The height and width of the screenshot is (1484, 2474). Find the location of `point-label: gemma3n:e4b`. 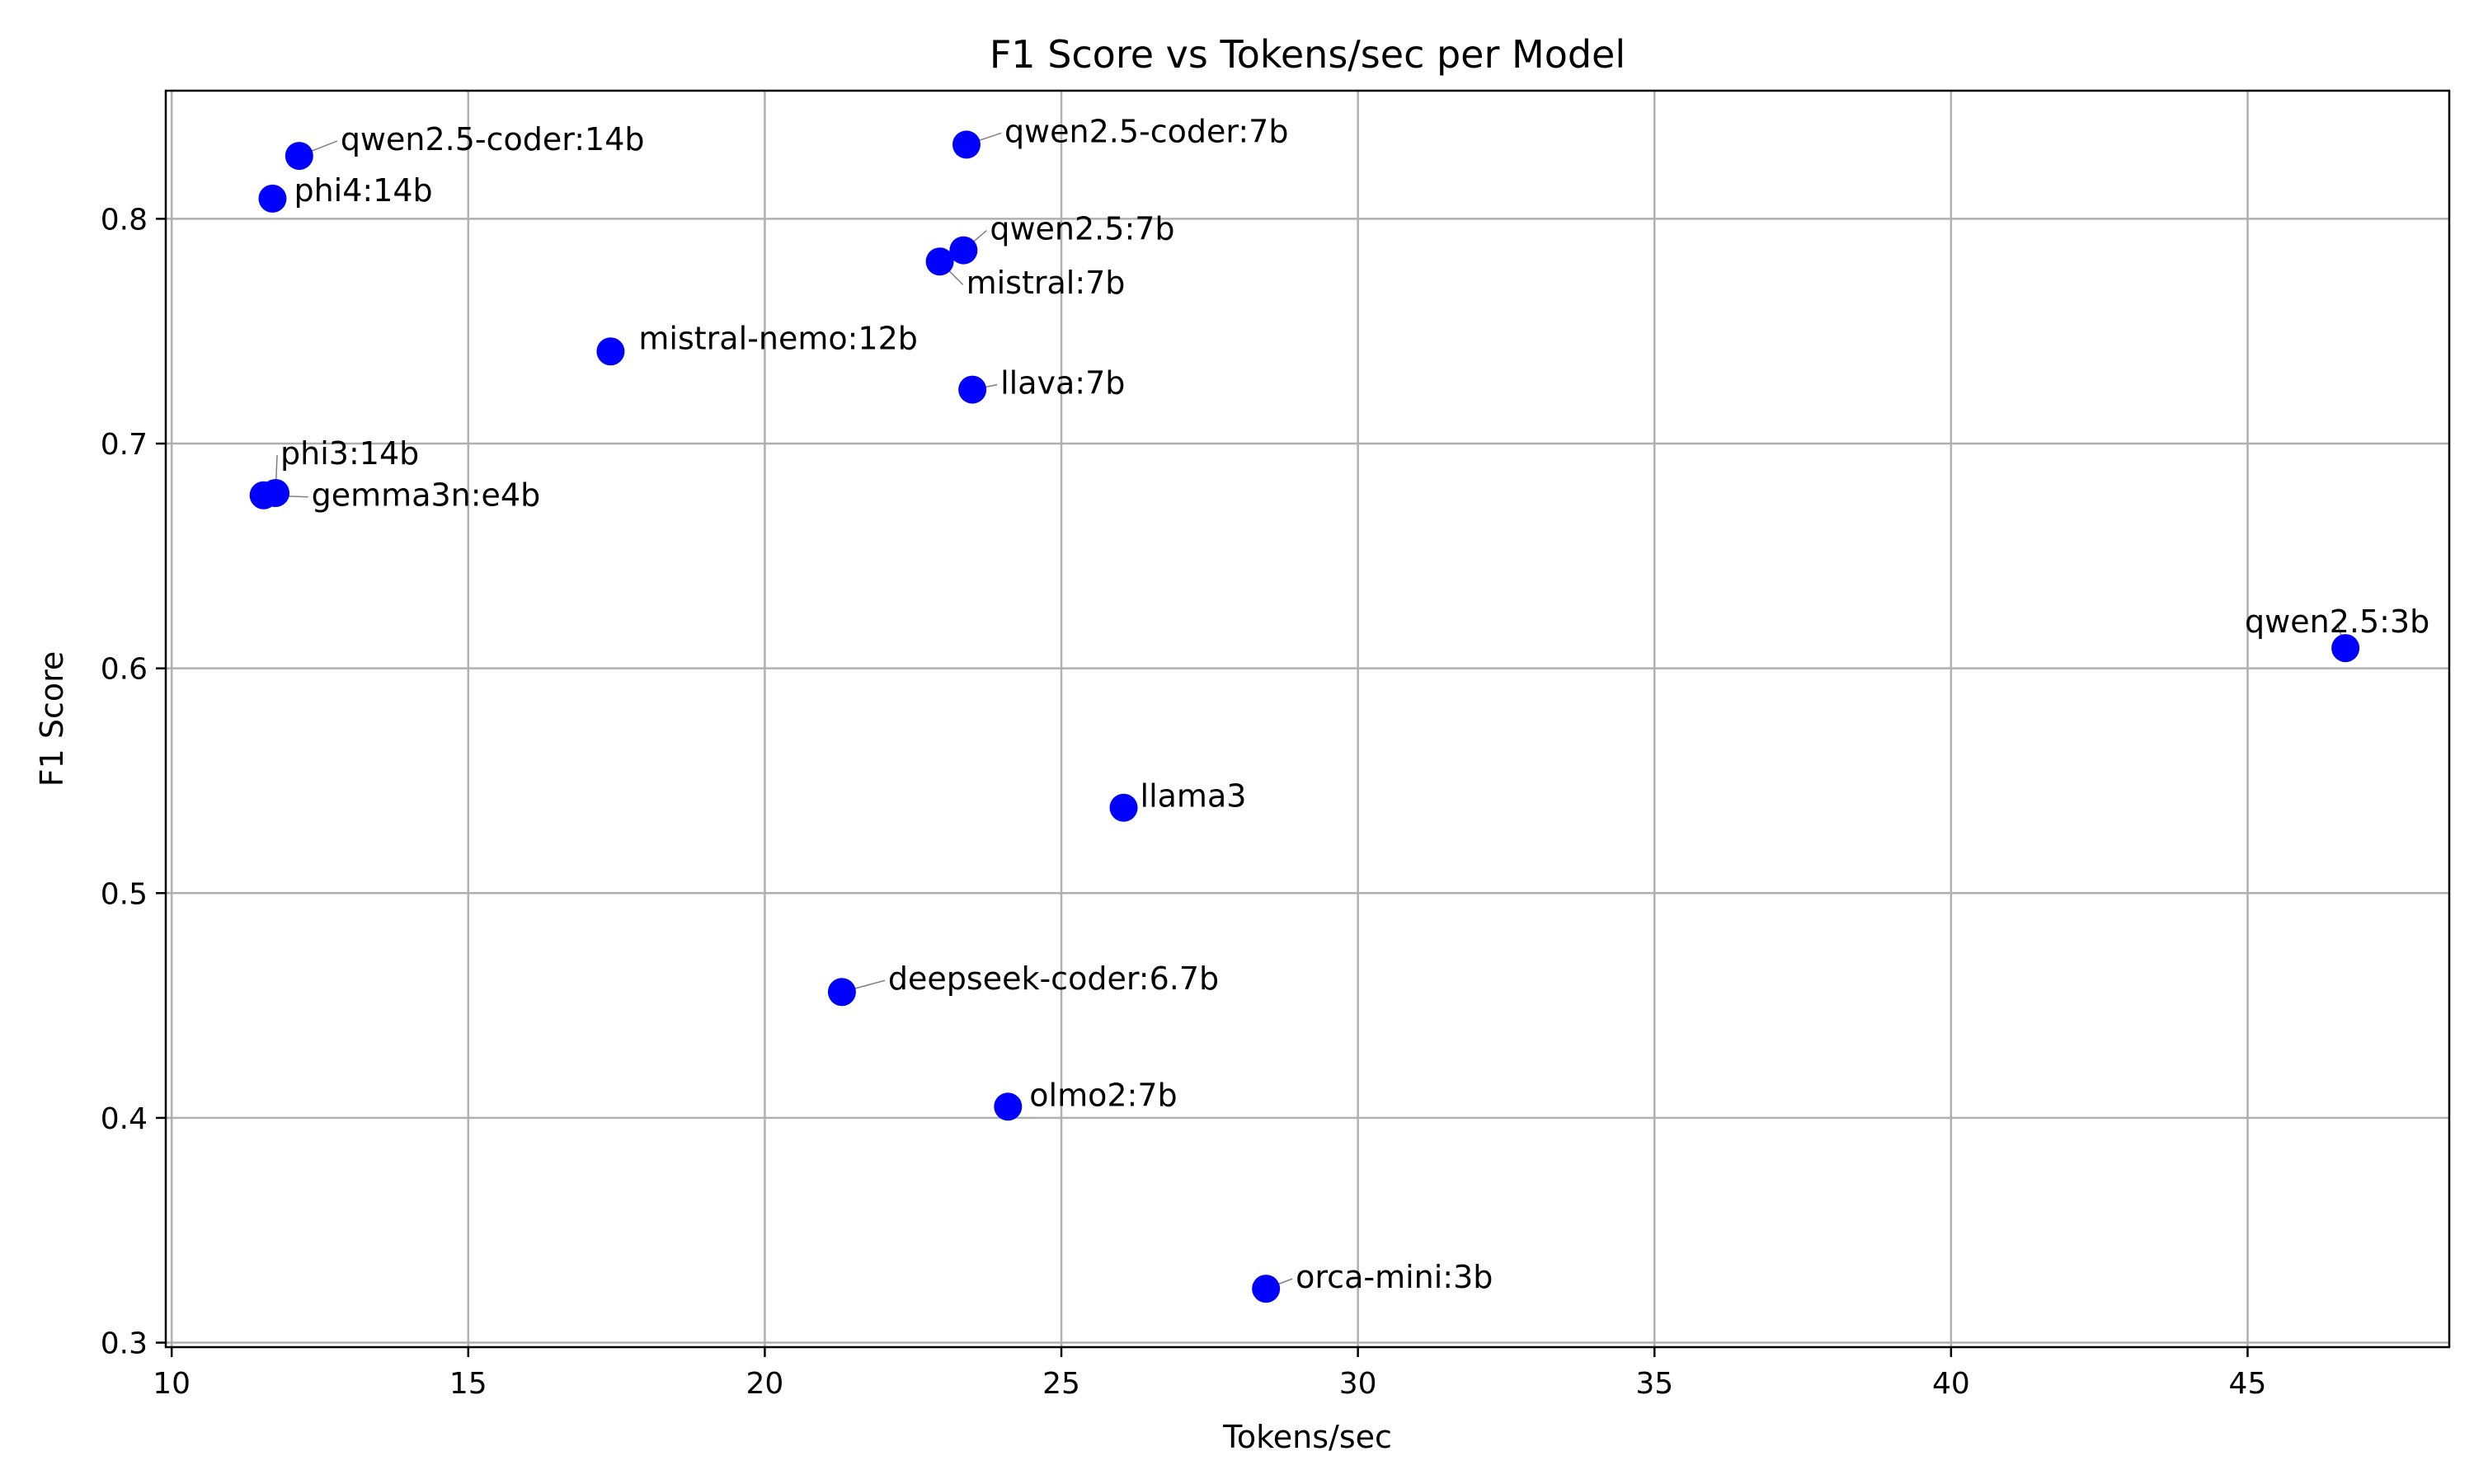

point-label: gemma3n:e4b is located at coordinates (426, 495).